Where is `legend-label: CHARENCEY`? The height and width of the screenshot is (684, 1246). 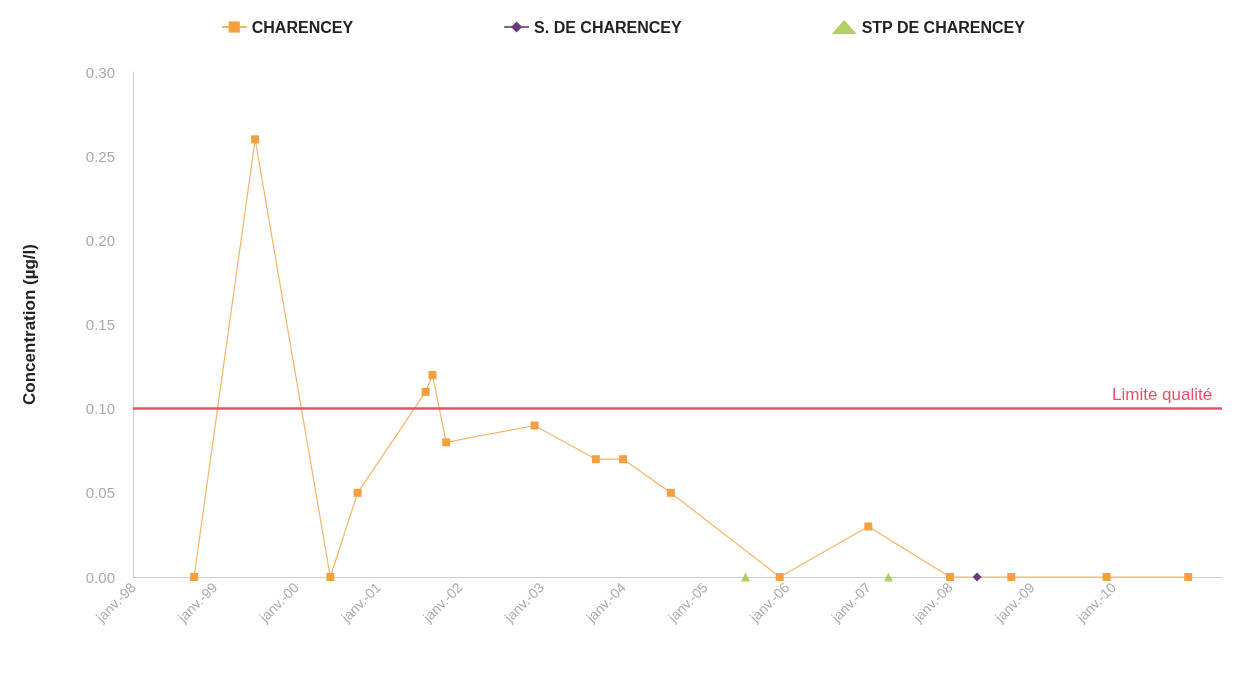
legend-label: CHARENCEY is located at coordinates (302, 27).